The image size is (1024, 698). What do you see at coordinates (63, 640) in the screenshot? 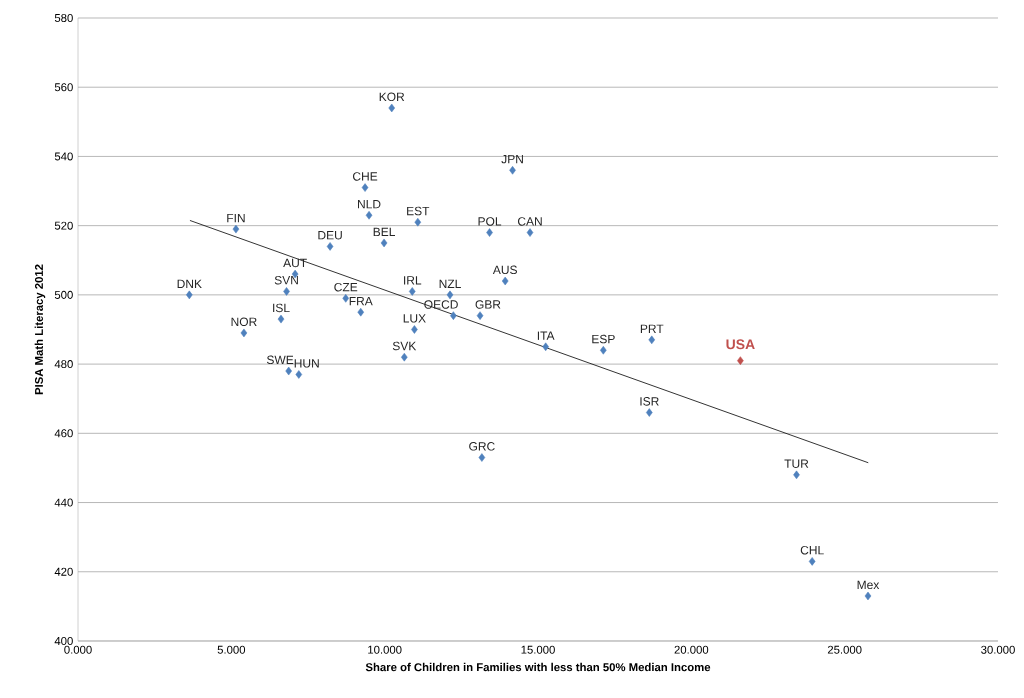
I see `y-tick-label: 400` at bounding box center [63, 640].